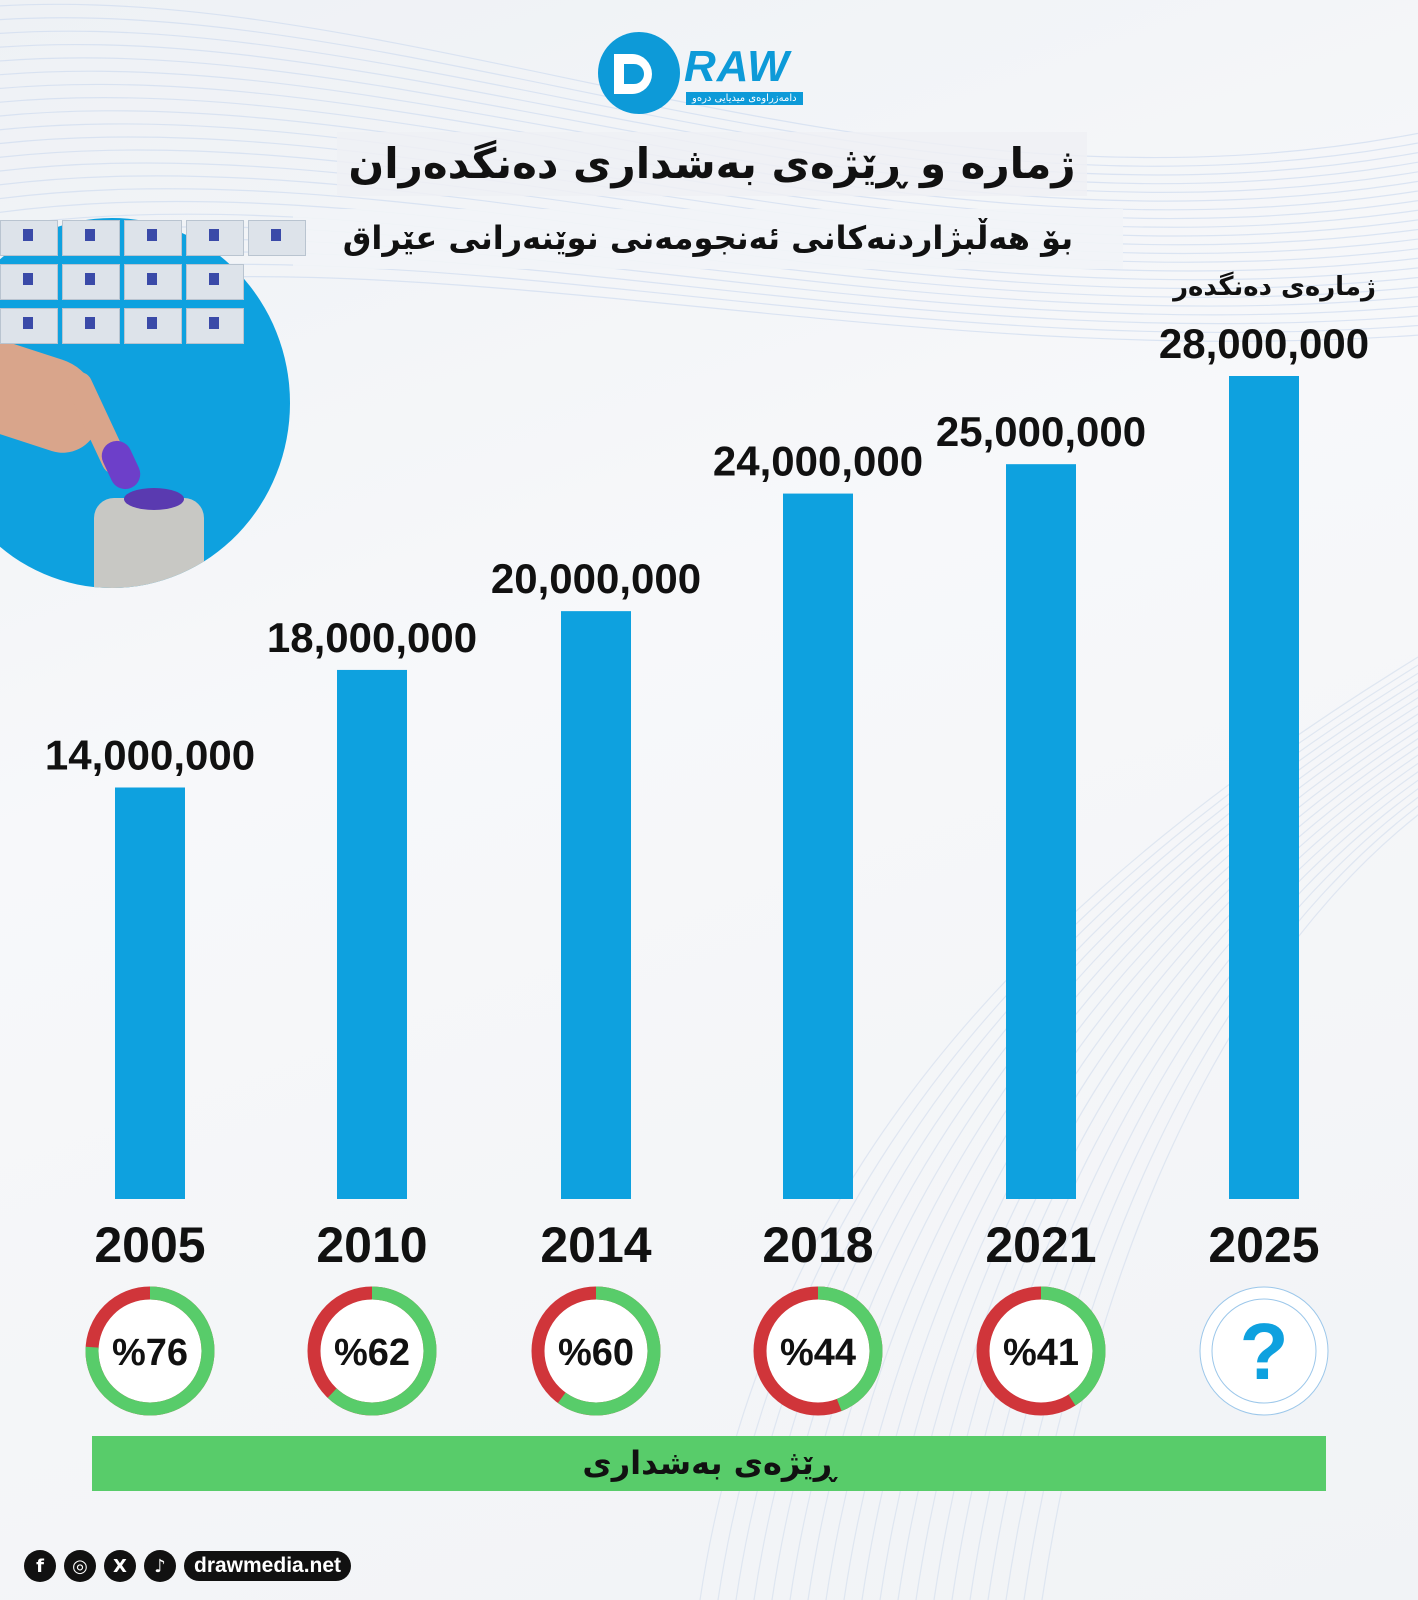 The image size is (1418, 1600). I want to click on bar-value-label: 20,000,000, so click(596, 578).